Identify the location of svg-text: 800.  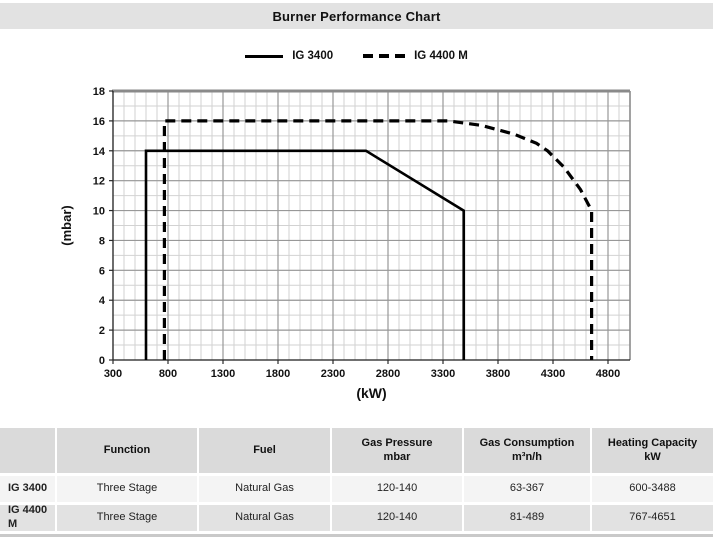
(168, 374).